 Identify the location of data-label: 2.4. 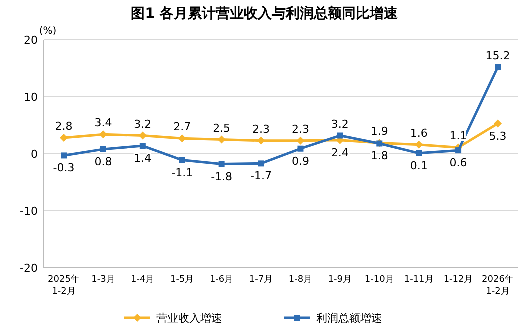
(340, 153).